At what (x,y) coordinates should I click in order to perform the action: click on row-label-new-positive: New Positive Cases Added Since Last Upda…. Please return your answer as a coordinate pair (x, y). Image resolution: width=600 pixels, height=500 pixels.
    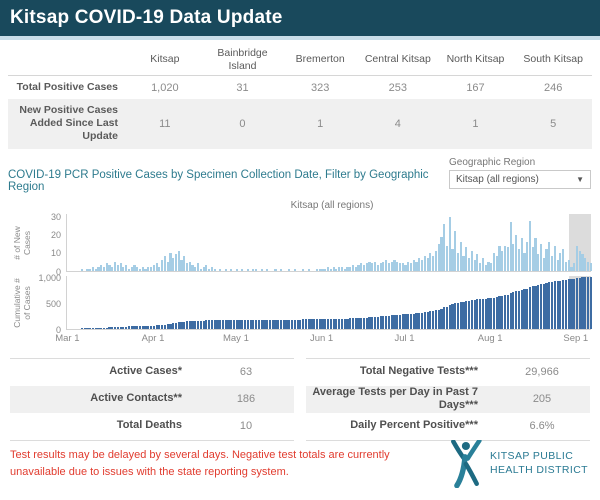
    Looking at the image, I should click on (67, 124).